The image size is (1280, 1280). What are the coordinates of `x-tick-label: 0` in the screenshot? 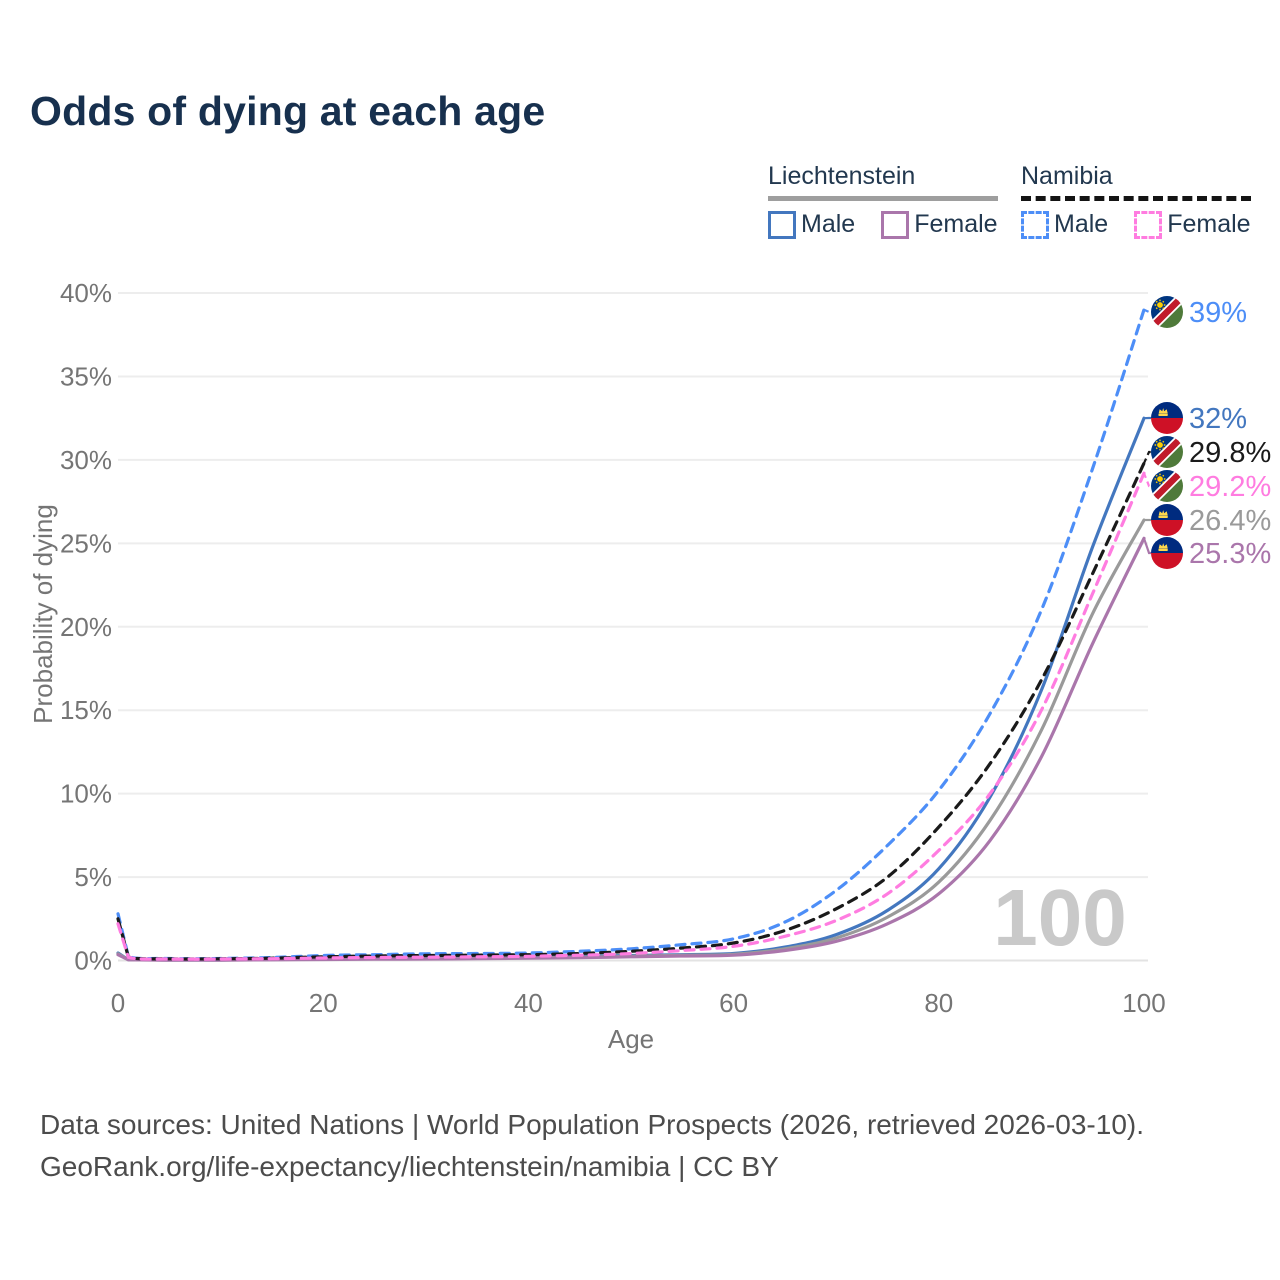 It's located at (118, 1003).